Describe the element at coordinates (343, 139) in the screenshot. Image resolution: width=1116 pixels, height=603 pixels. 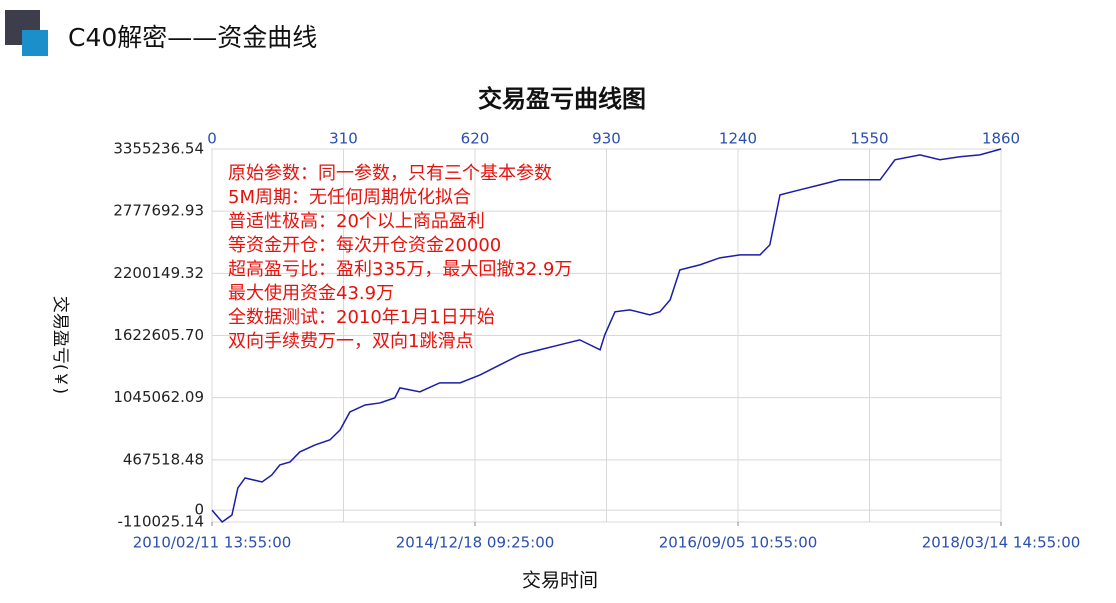
I see `x-tick-label: 310` at that location.